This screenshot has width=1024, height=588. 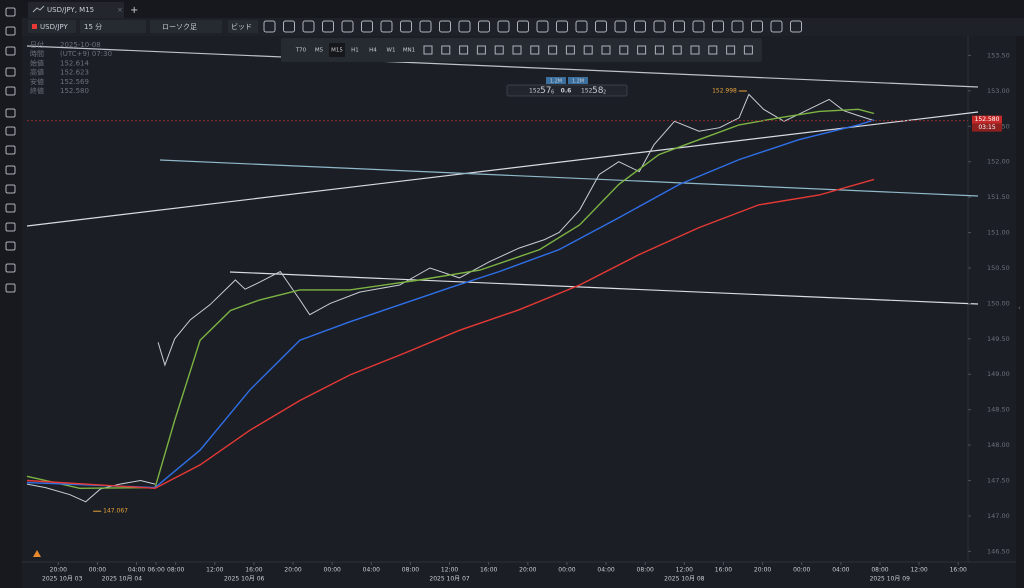 I want to click on x-tick-label: 04:00, so click(x=371, y=570).